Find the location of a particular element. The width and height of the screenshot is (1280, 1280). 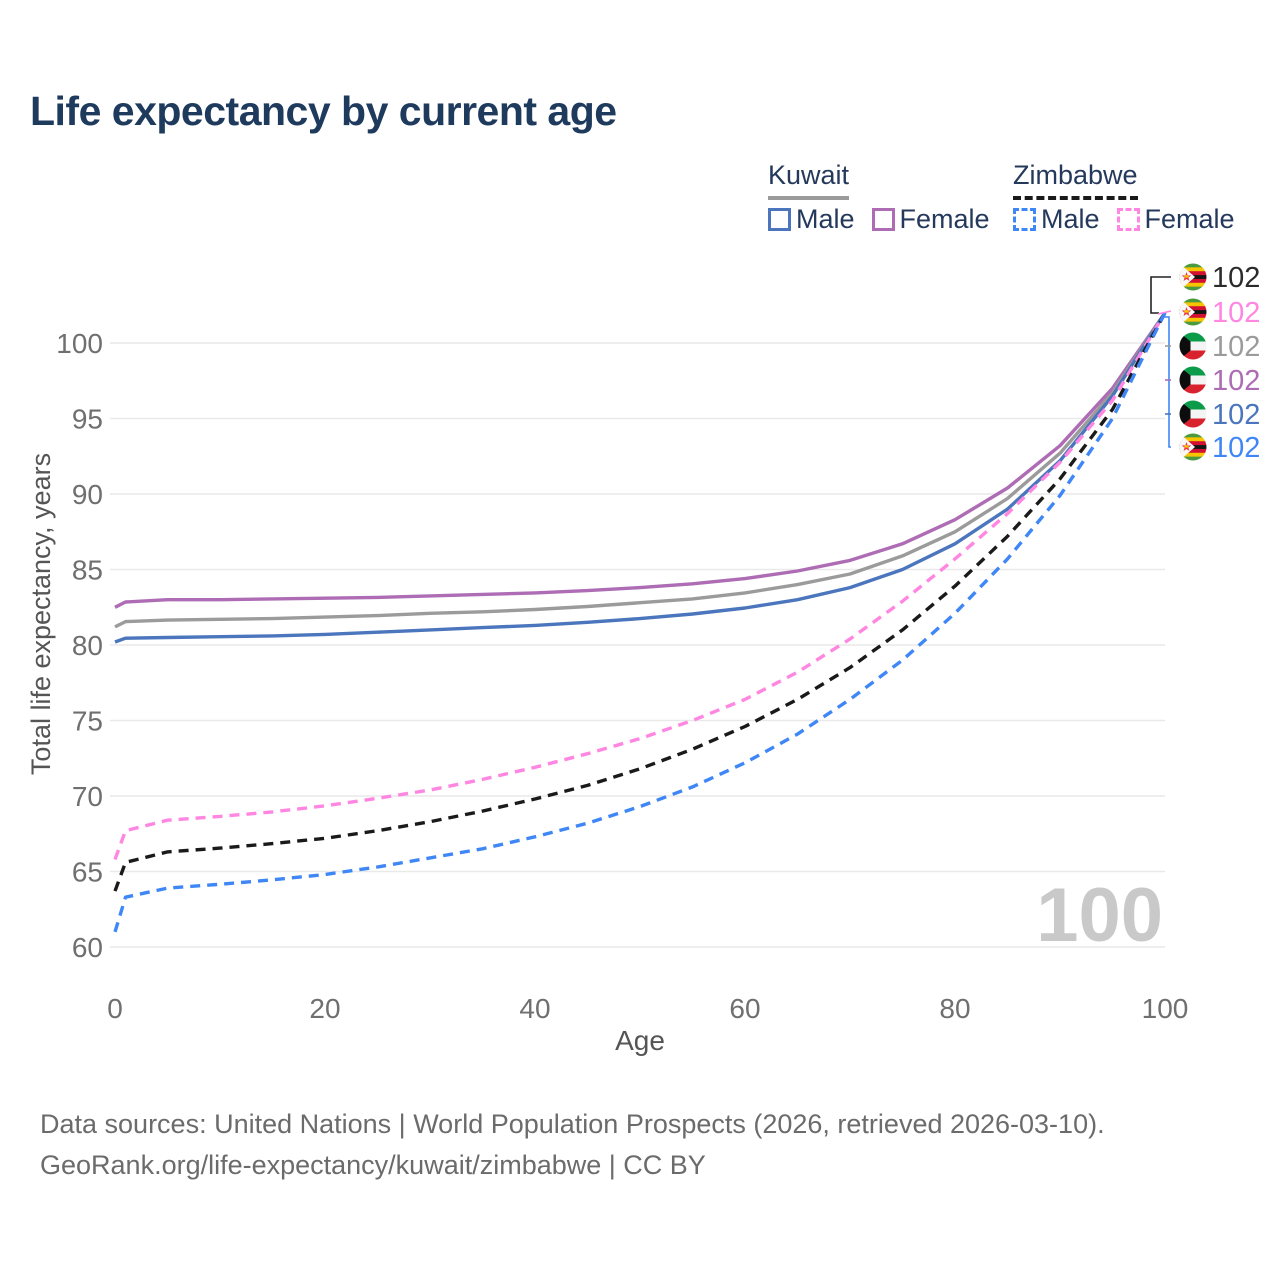

kuwait-male-swatch-icon is located at coordinates (779, 219).